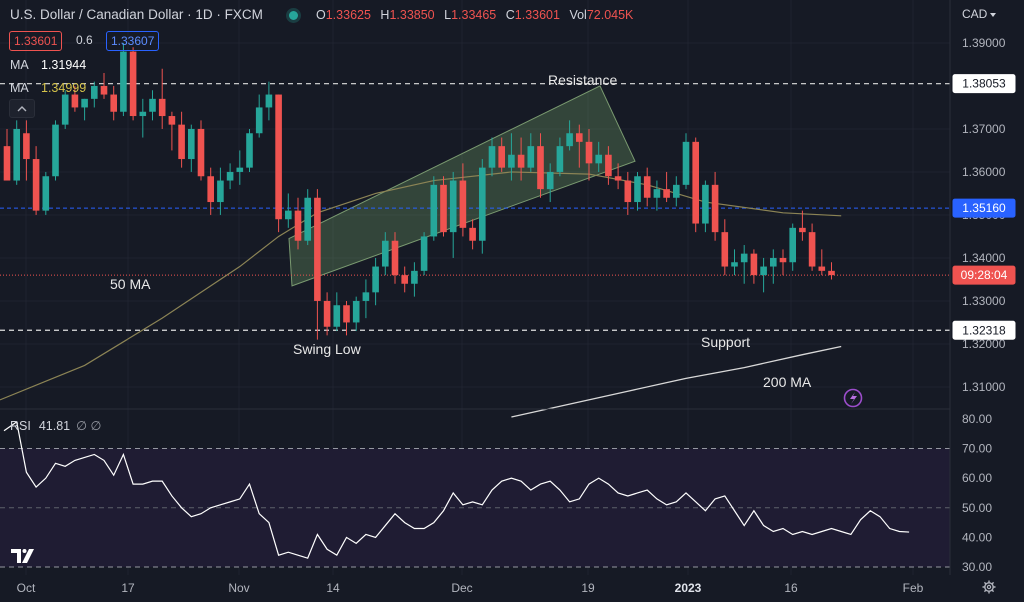 The width and height of the screenshot is (1024, 602). I want to click on lightning-icon, so click(853, 398).